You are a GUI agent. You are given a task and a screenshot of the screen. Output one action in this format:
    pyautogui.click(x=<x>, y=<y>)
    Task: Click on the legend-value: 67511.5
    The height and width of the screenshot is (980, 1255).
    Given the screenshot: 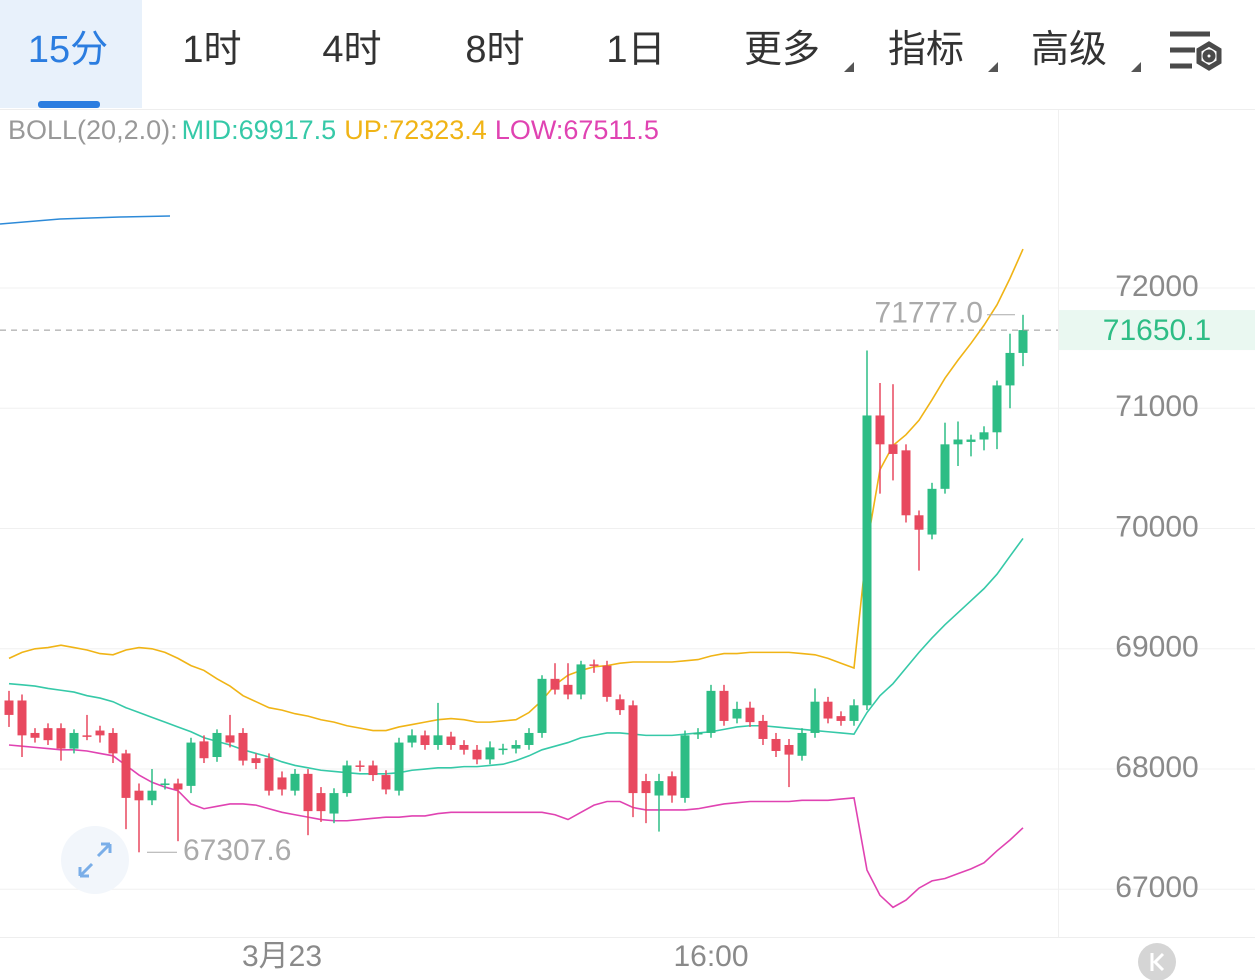 What is the action you would take?
    pyautogui.click(x=611, y=130)
    